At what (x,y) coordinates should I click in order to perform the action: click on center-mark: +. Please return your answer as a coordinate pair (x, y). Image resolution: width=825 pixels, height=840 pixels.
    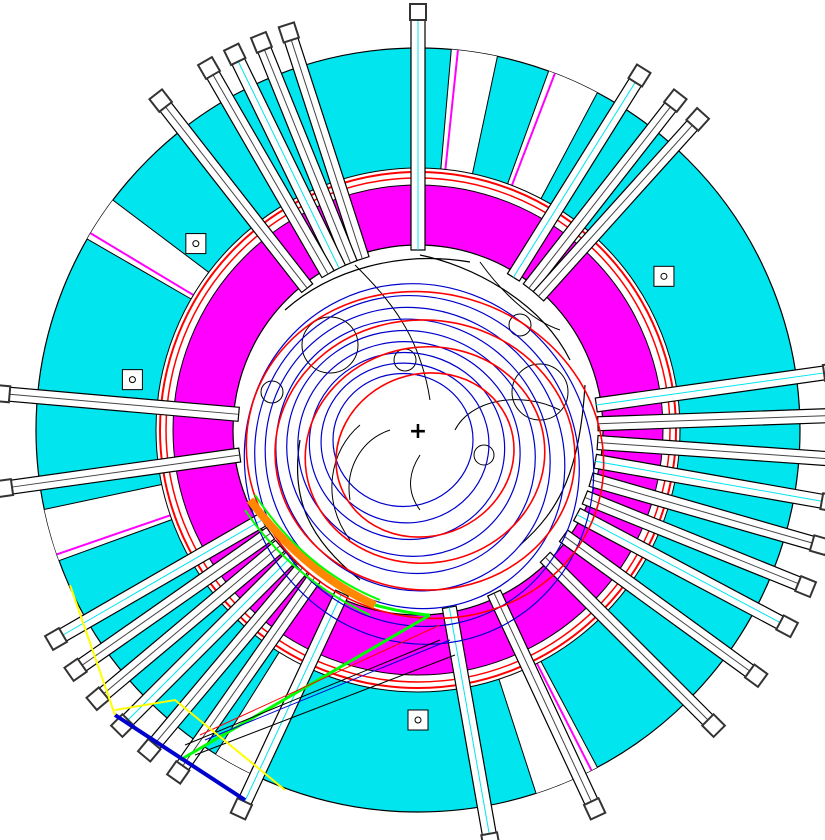
    Looking at the image, I should click on (418, 431).